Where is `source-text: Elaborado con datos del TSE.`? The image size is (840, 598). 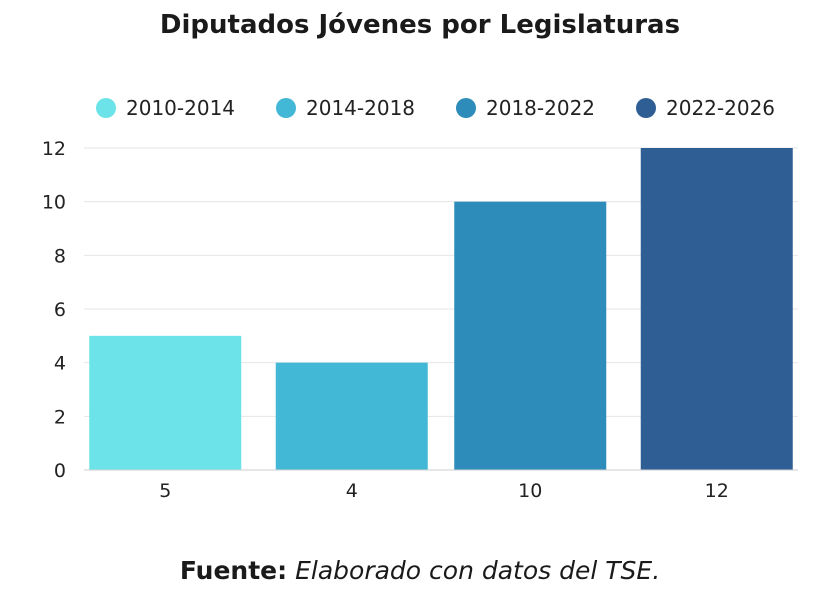
source-text: Elaborado con datos del TSE. is located at coordinates (478, 570).